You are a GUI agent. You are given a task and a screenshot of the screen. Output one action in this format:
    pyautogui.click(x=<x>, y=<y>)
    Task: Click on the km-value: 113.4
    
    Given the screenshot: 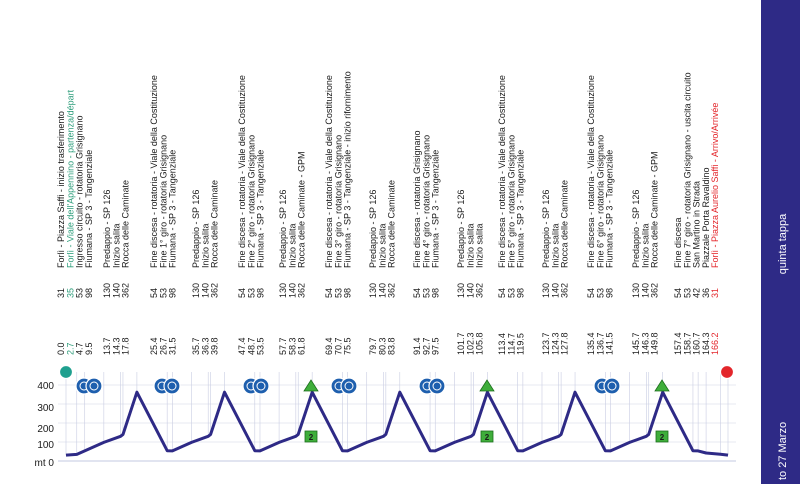 What is the action you would take?
    pyautogui.click(x=502, y=344)
    